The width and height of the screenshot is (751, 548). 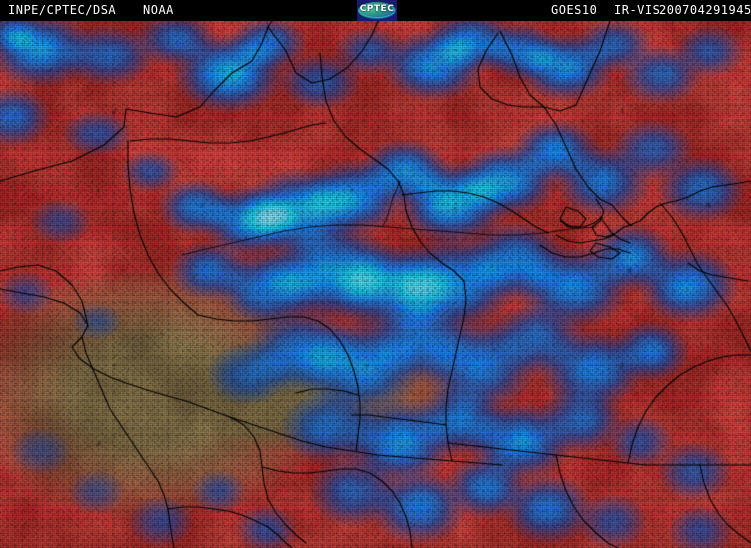 I want to click on cptec-logo-ring, so click(x=377, y=10).